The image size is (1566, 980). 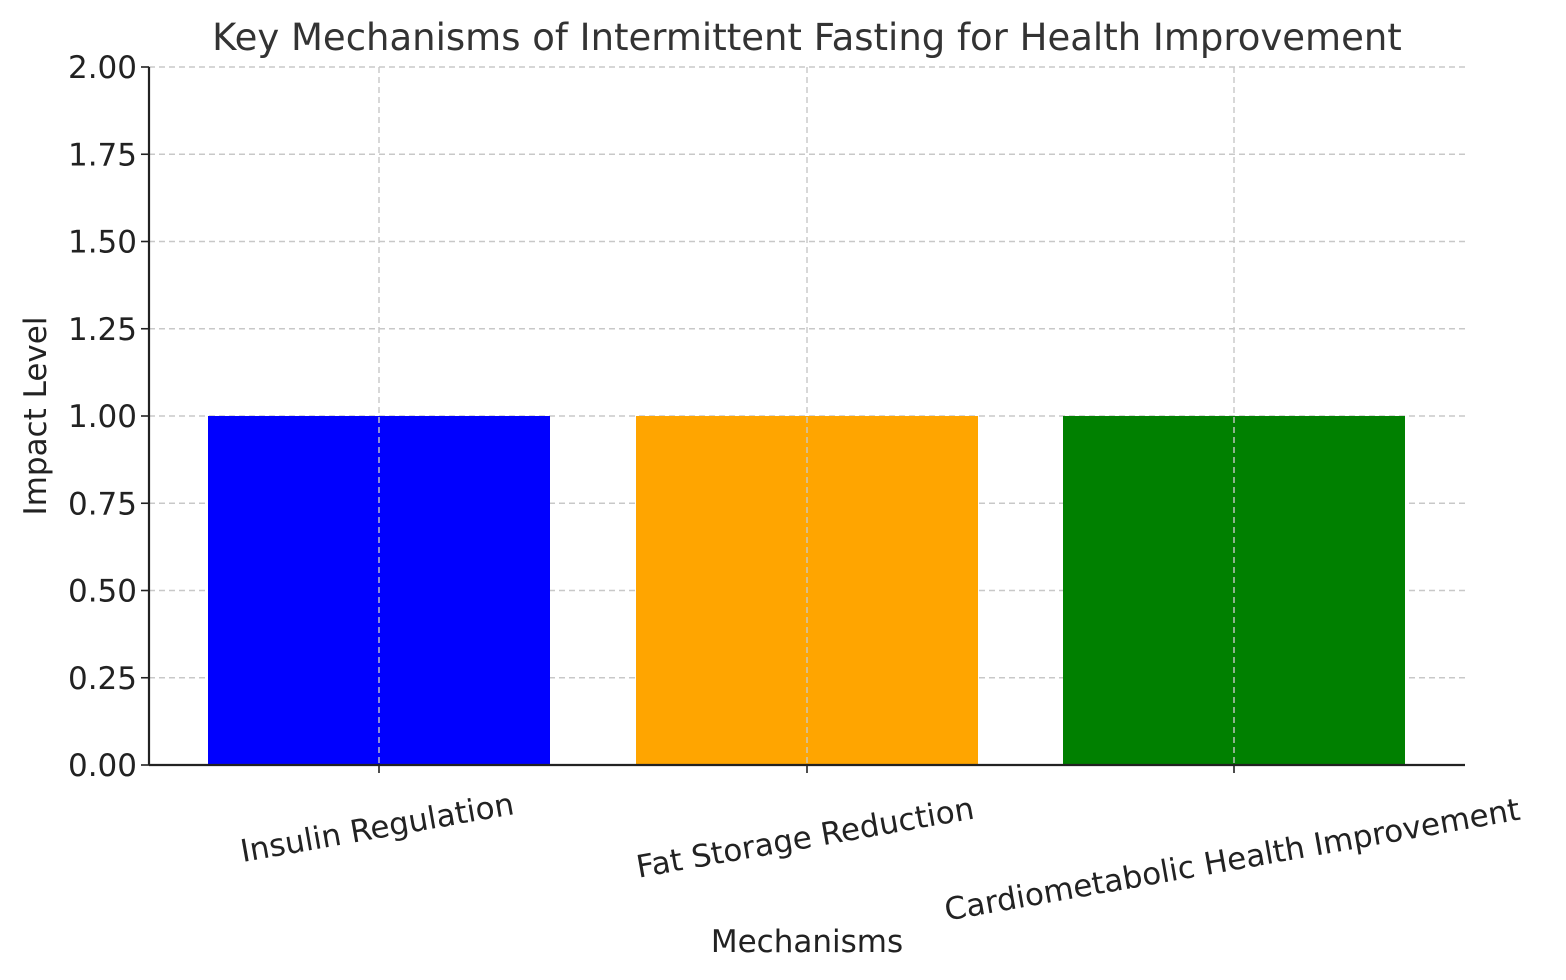 I want to click on y-tick-label: 2.00, so click(x=102, y=68).